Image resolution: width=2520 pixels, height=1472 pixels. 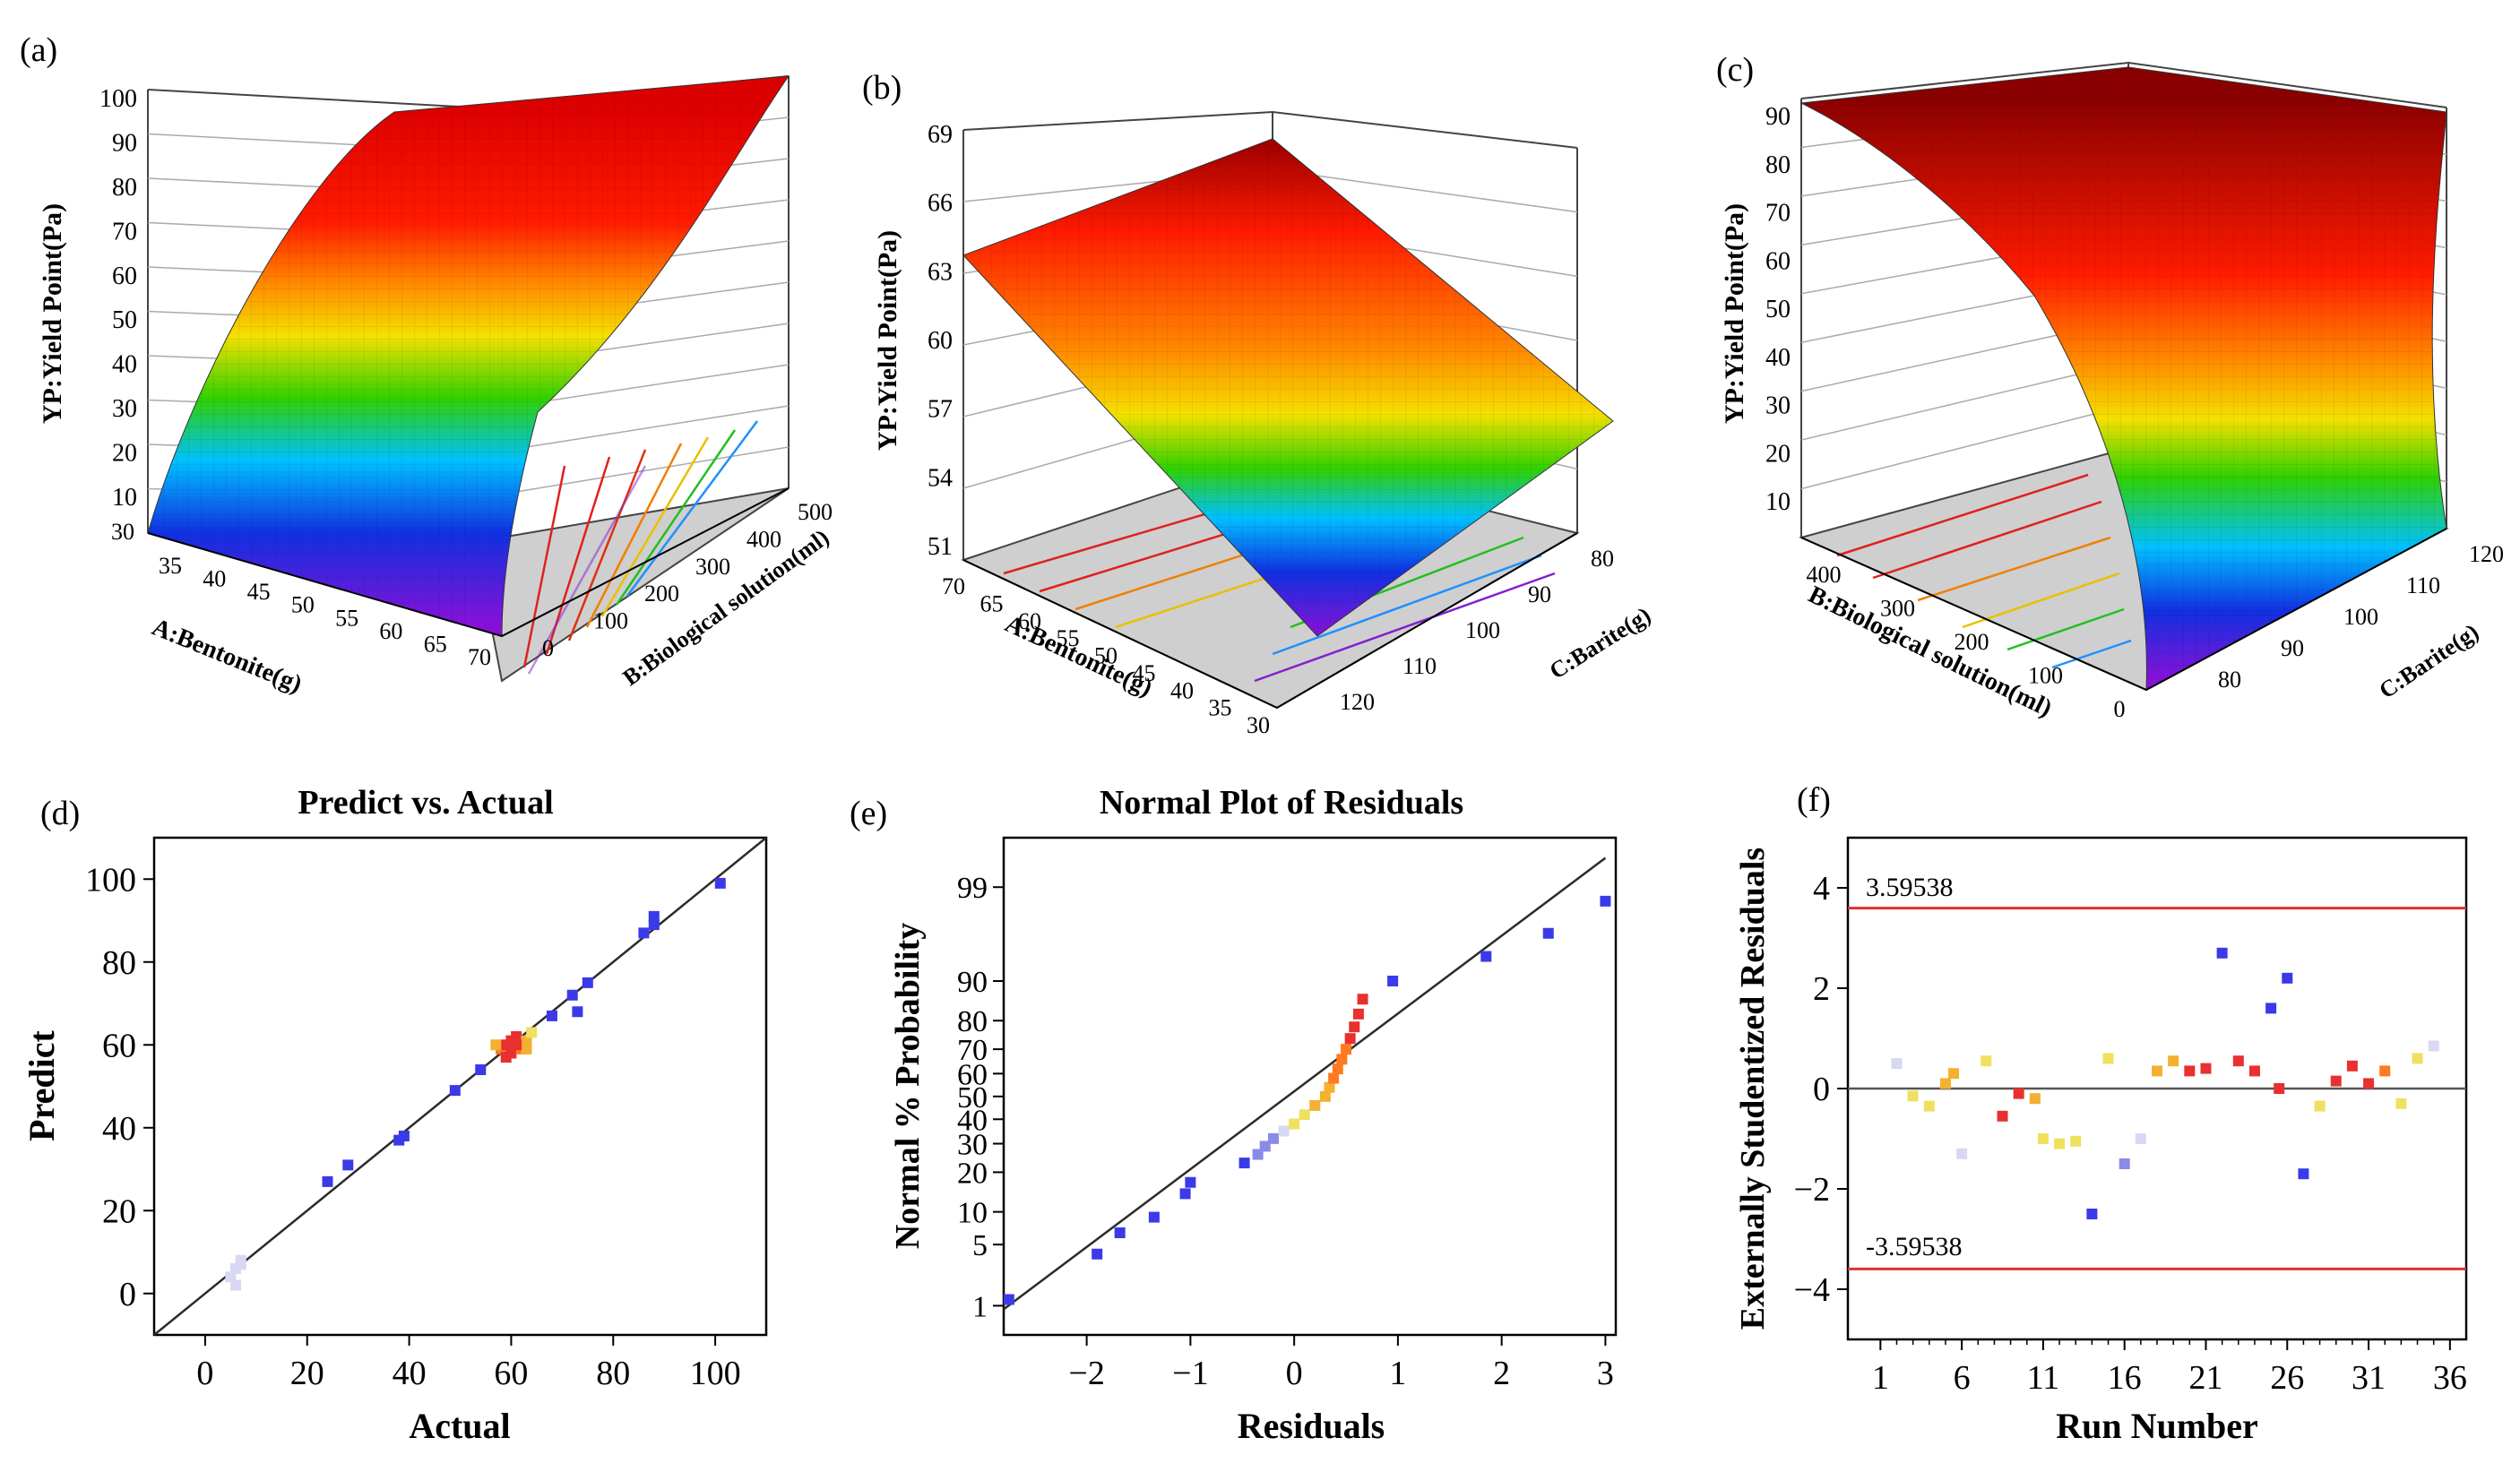 I want to click on x-tick-label-b: 65, so click(x=992, y=603).